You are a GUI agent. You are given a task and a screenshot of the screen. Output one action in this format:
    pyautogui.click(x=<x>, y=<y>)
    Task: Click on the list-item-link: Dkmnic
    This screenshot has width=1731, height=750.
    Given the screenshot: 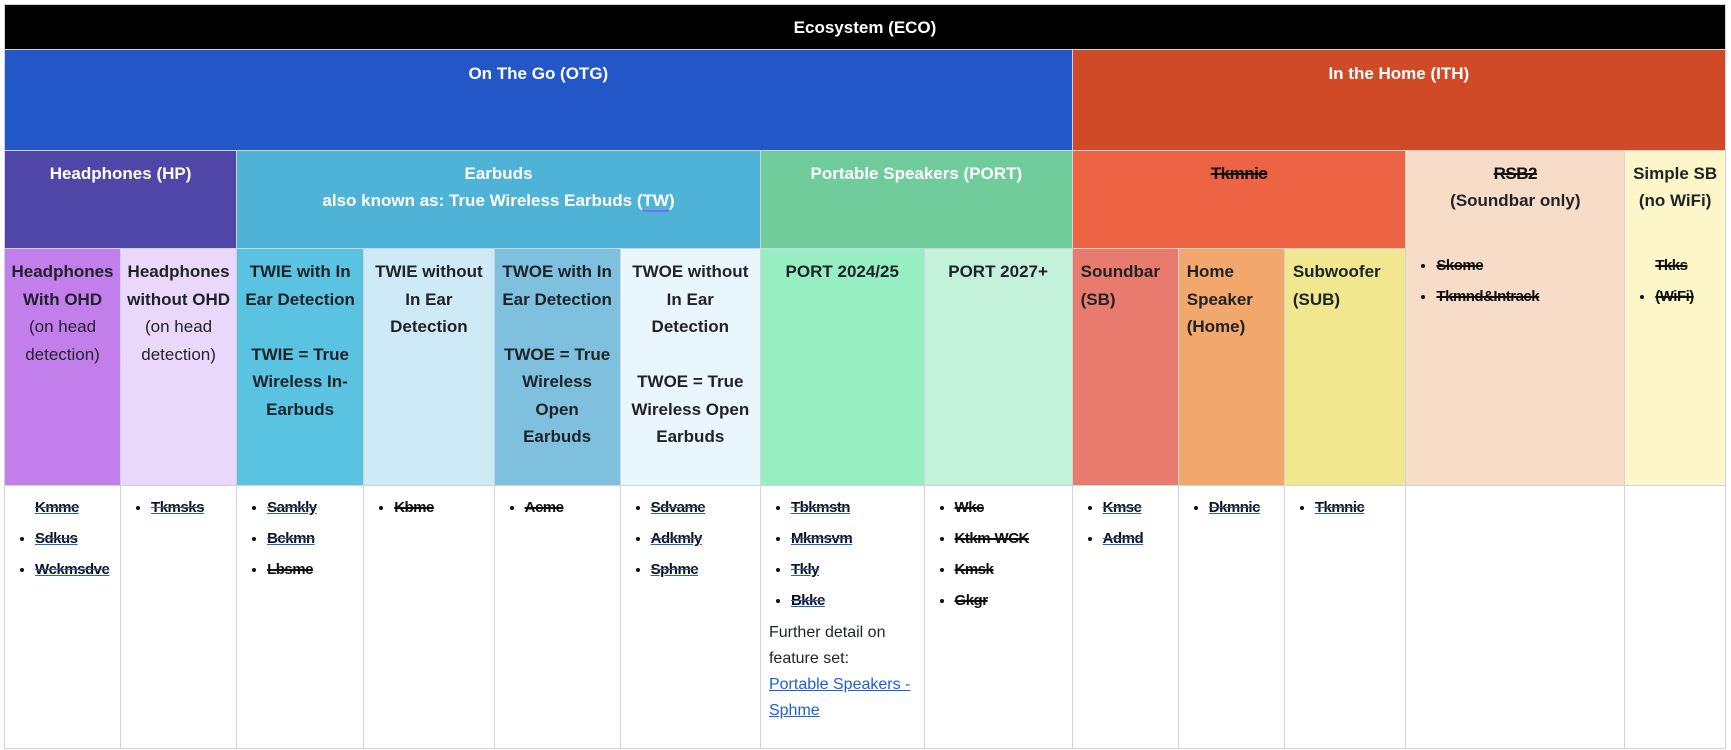 What is the action you would take?
    pyautogui.click(x=1234, y=507)
    